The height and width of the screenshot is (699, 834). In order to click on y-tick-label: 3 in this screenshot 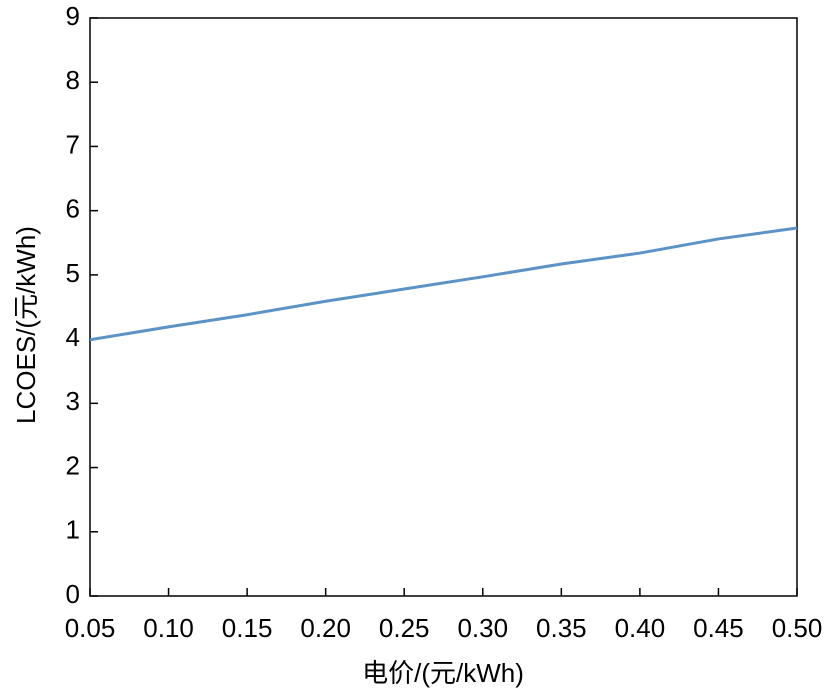, I will do `click(73, 401)`.